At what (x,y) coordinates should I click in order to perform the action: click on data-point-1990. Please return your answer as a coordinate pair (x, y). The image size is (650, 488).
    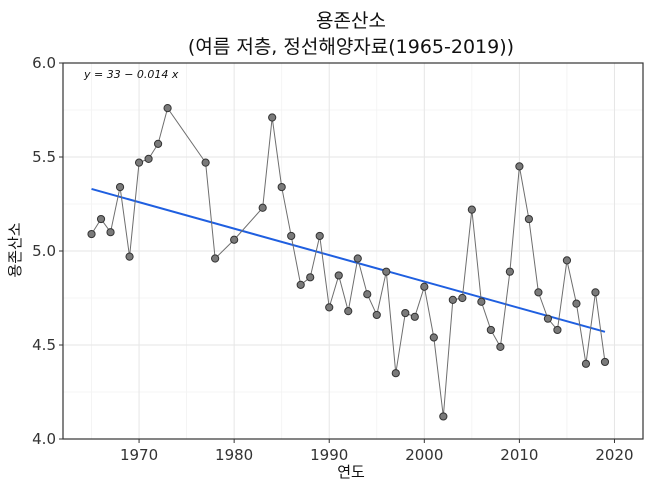
    Looking at the image, I should click on (329, 307).